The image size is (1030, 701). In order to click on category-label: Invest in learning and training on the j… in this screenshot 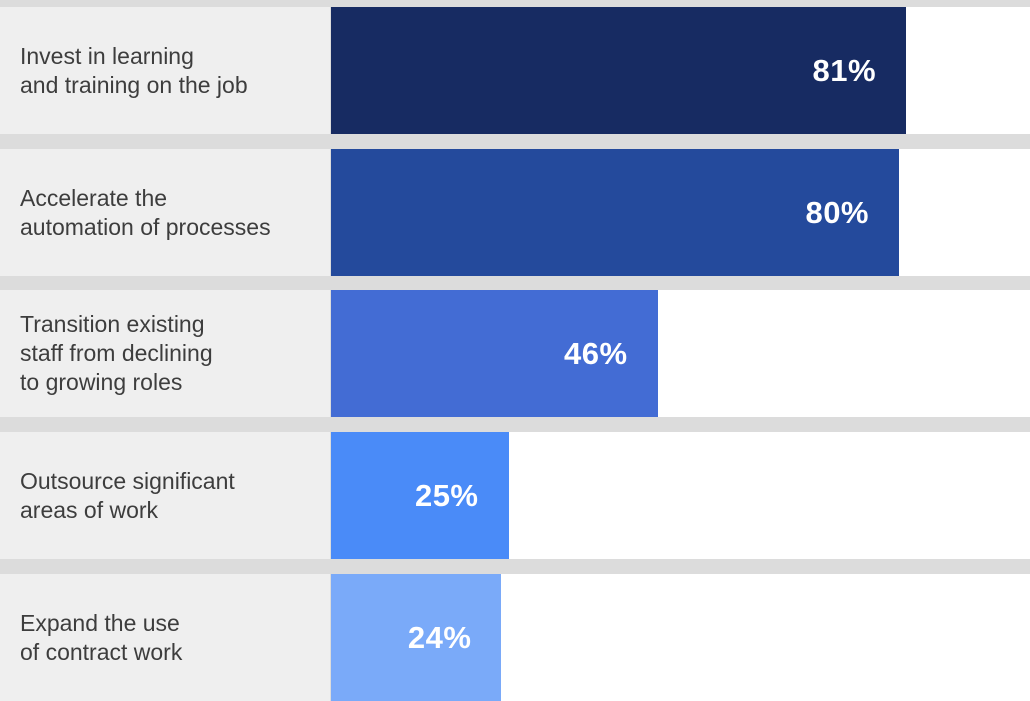, I will do `click(134, 70)`.